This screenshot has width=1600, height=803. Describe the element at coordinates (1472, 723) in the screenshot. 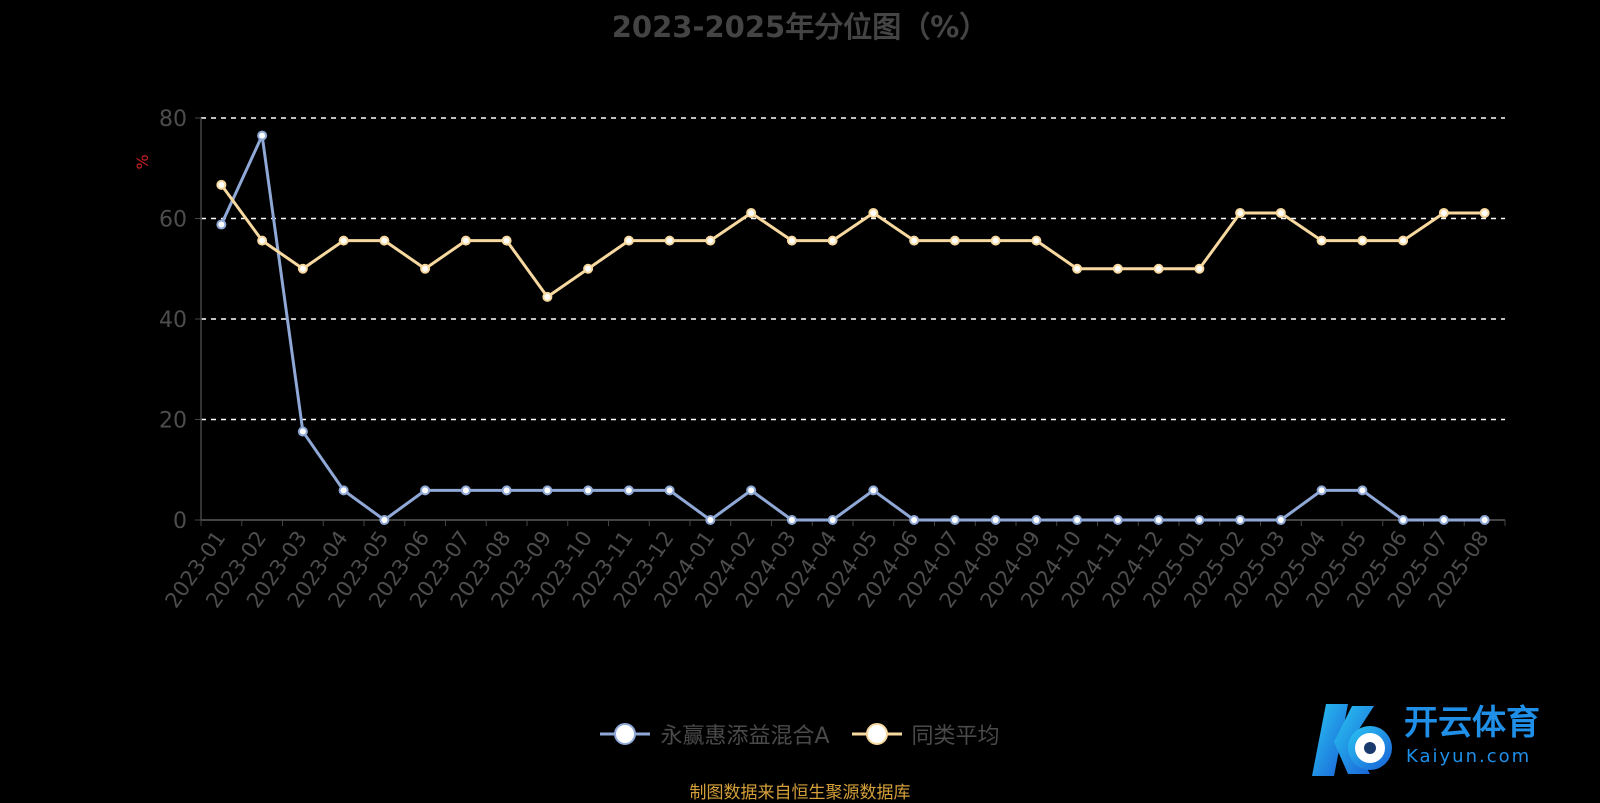

I see `watermark-name: 开云体育` at that location.